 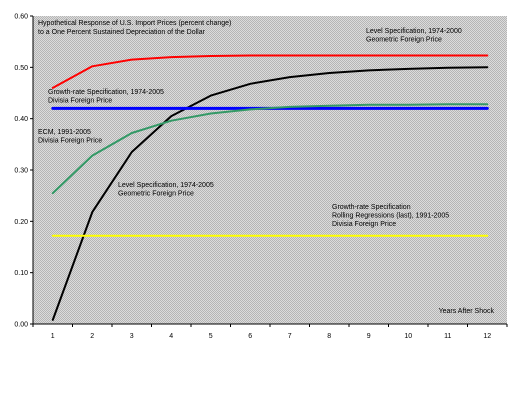 What do you see at coordinates (171, 336) in the screenshot?
I see `x-tick-label: 4` at bounding box center [171, 336].